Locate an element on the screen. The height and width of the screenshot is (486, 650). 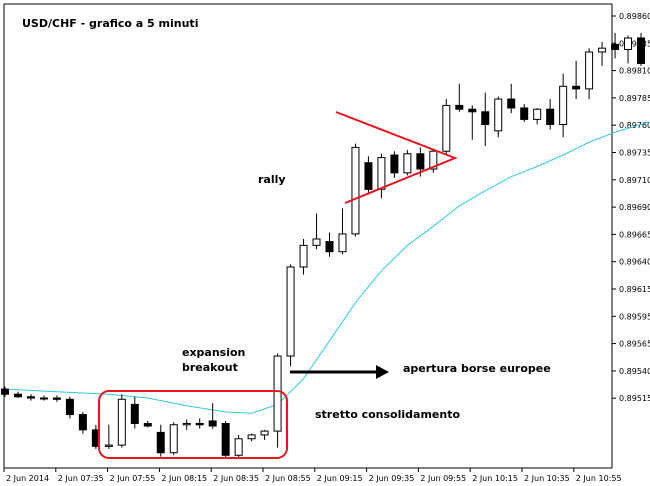
expansion-label: expansion is located at coordinates (213, 352).